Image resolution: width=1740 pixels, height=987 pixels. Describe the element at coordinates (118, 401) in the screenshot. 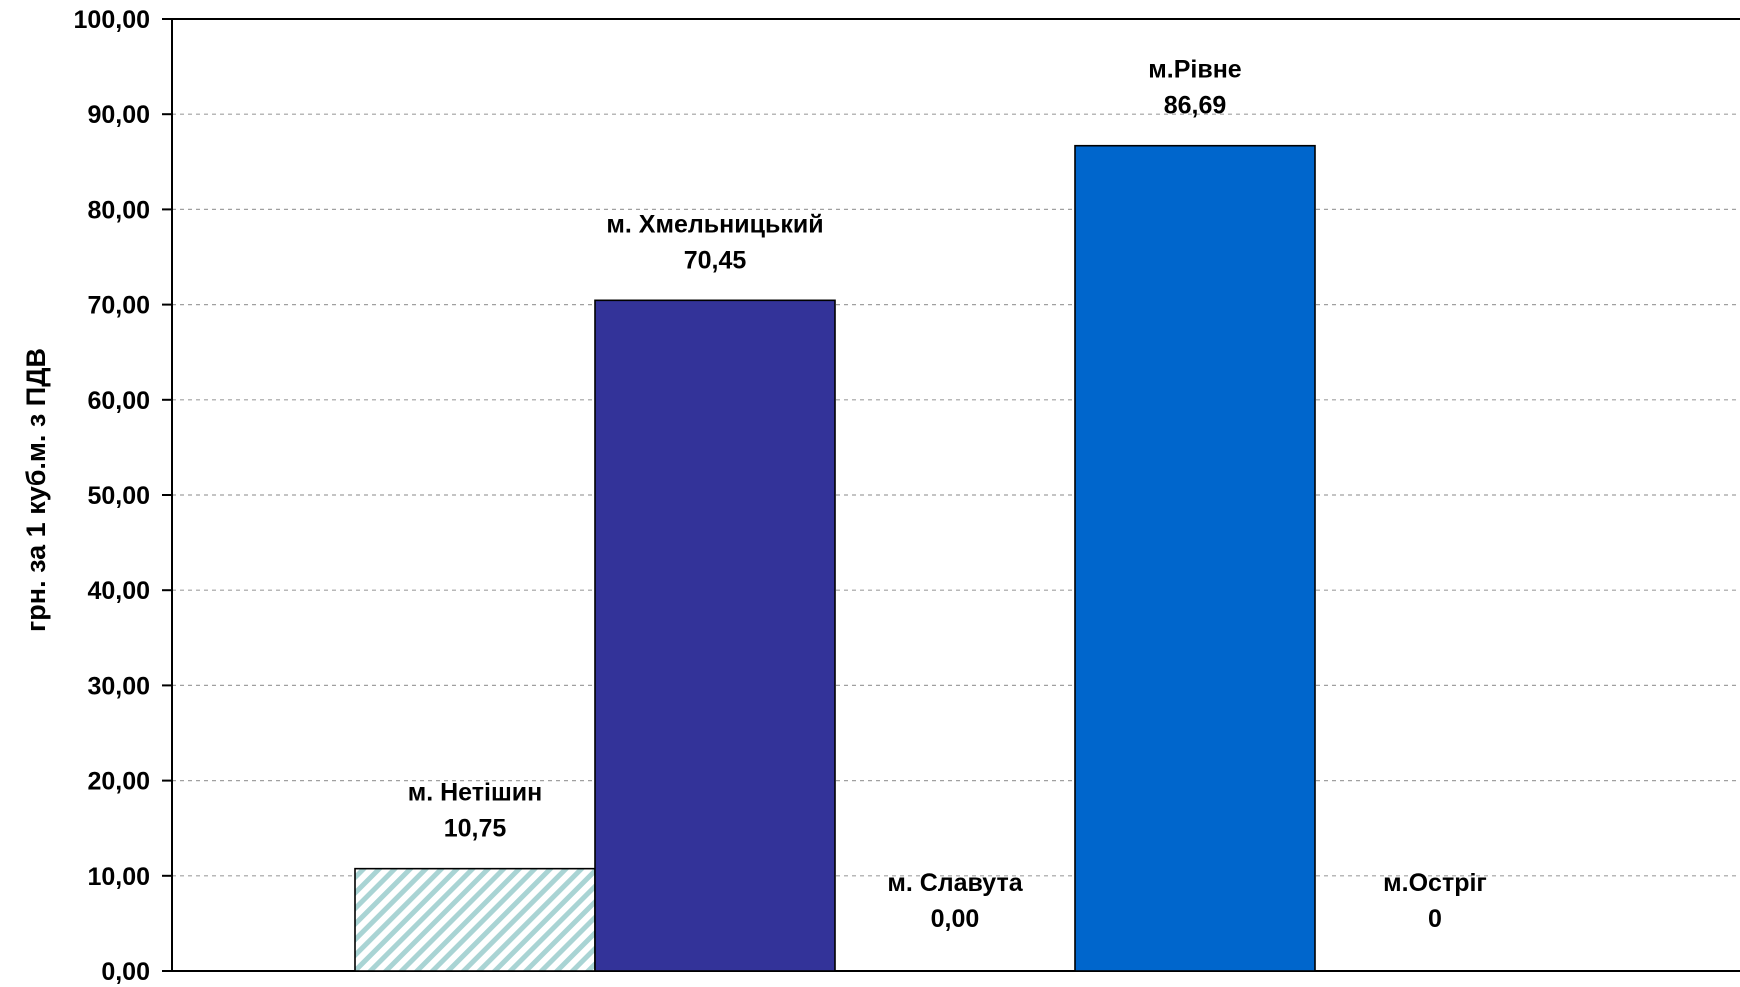

I see `y-tick-label: 60,00` at that location.